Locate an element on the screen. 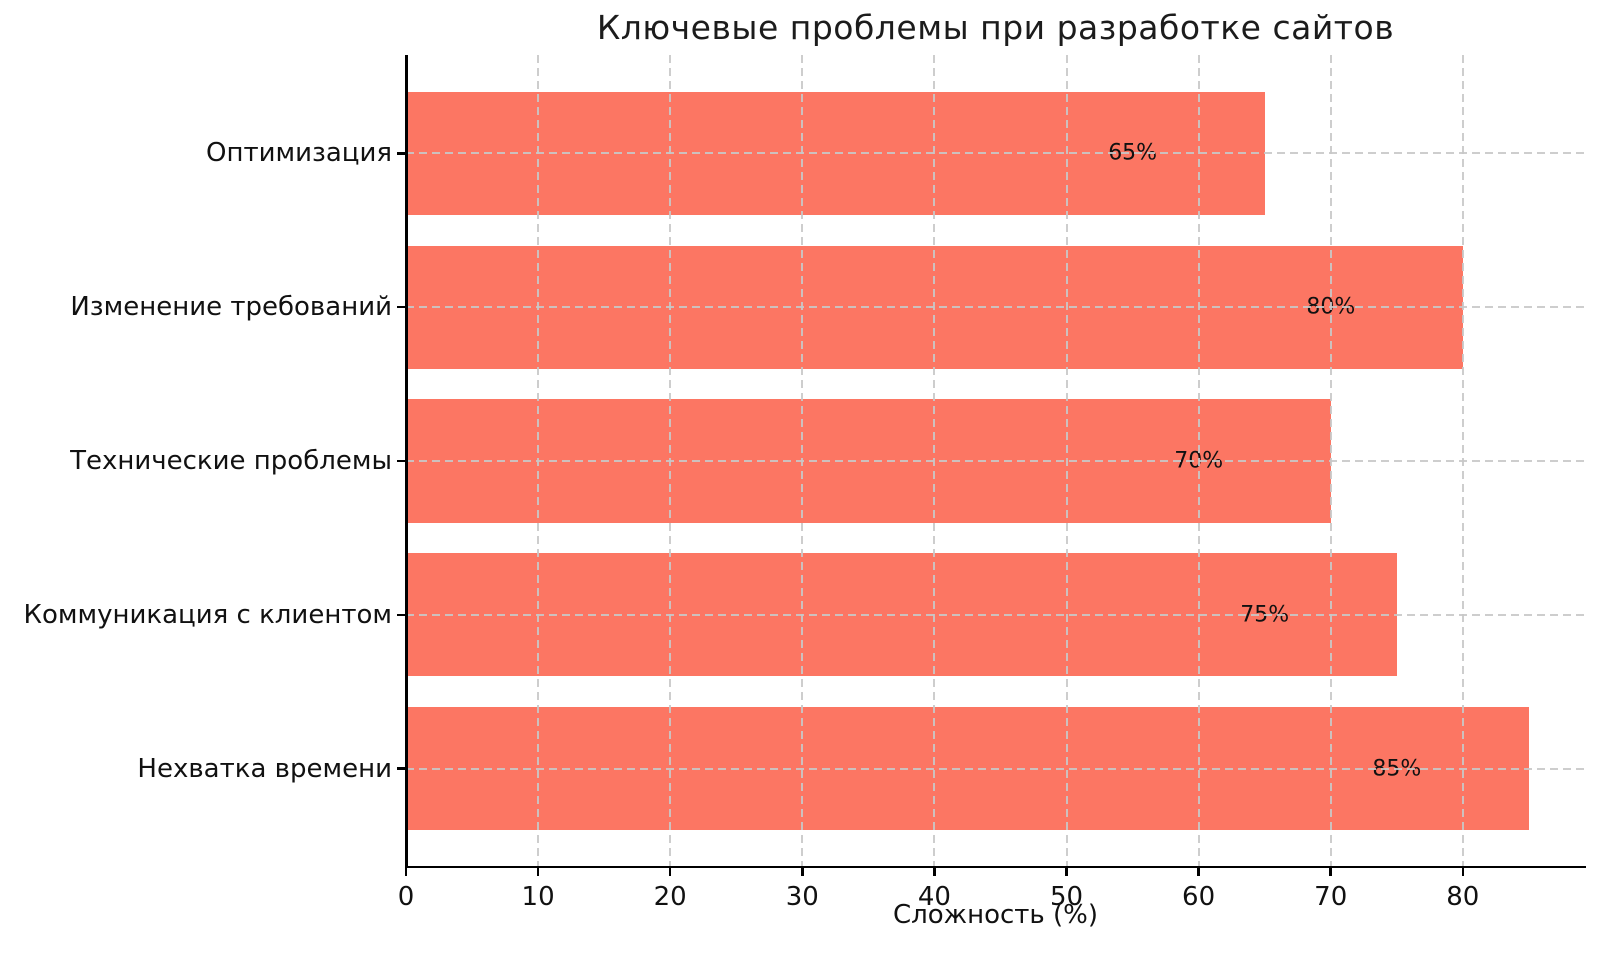  y-tick-label: Технические проблемы is located at coordinates (231, 461).